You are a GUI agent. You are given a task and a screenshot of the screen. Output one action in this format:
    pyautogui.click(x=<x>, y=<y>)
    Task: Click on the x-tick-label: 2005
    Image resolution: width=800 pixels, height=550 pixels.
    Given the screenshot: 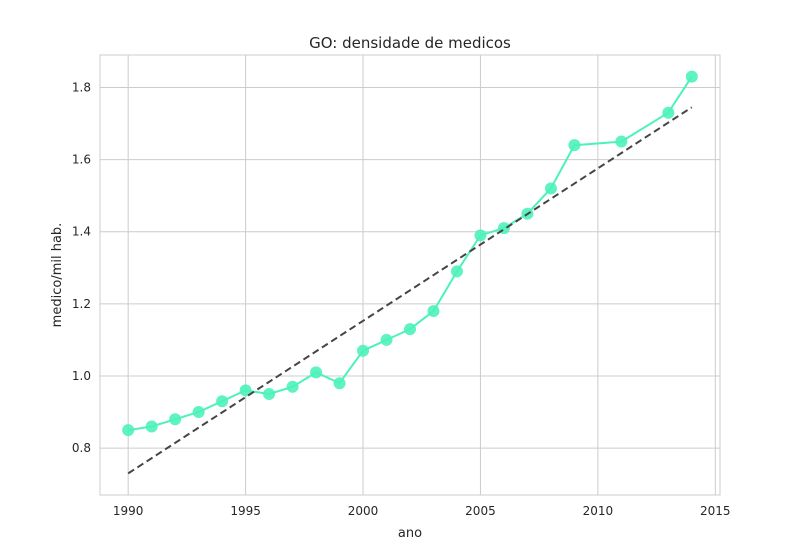 What is the action you would take?
    pyautogui.click(x=480, y=511)
    